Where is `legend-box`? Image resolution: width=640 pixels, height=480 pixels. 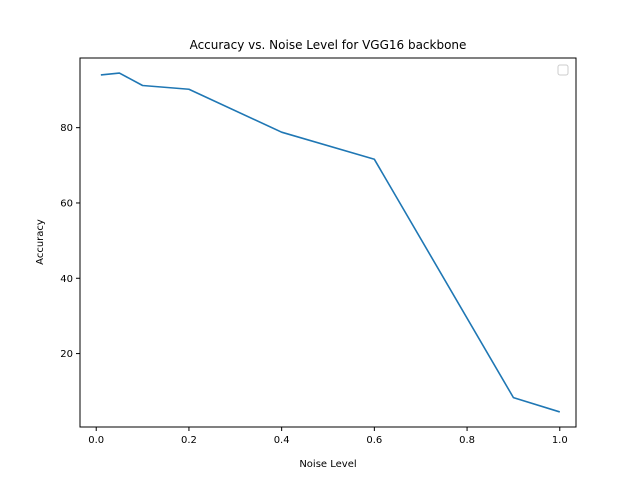
legend-box is located at coordinates (563, 70).